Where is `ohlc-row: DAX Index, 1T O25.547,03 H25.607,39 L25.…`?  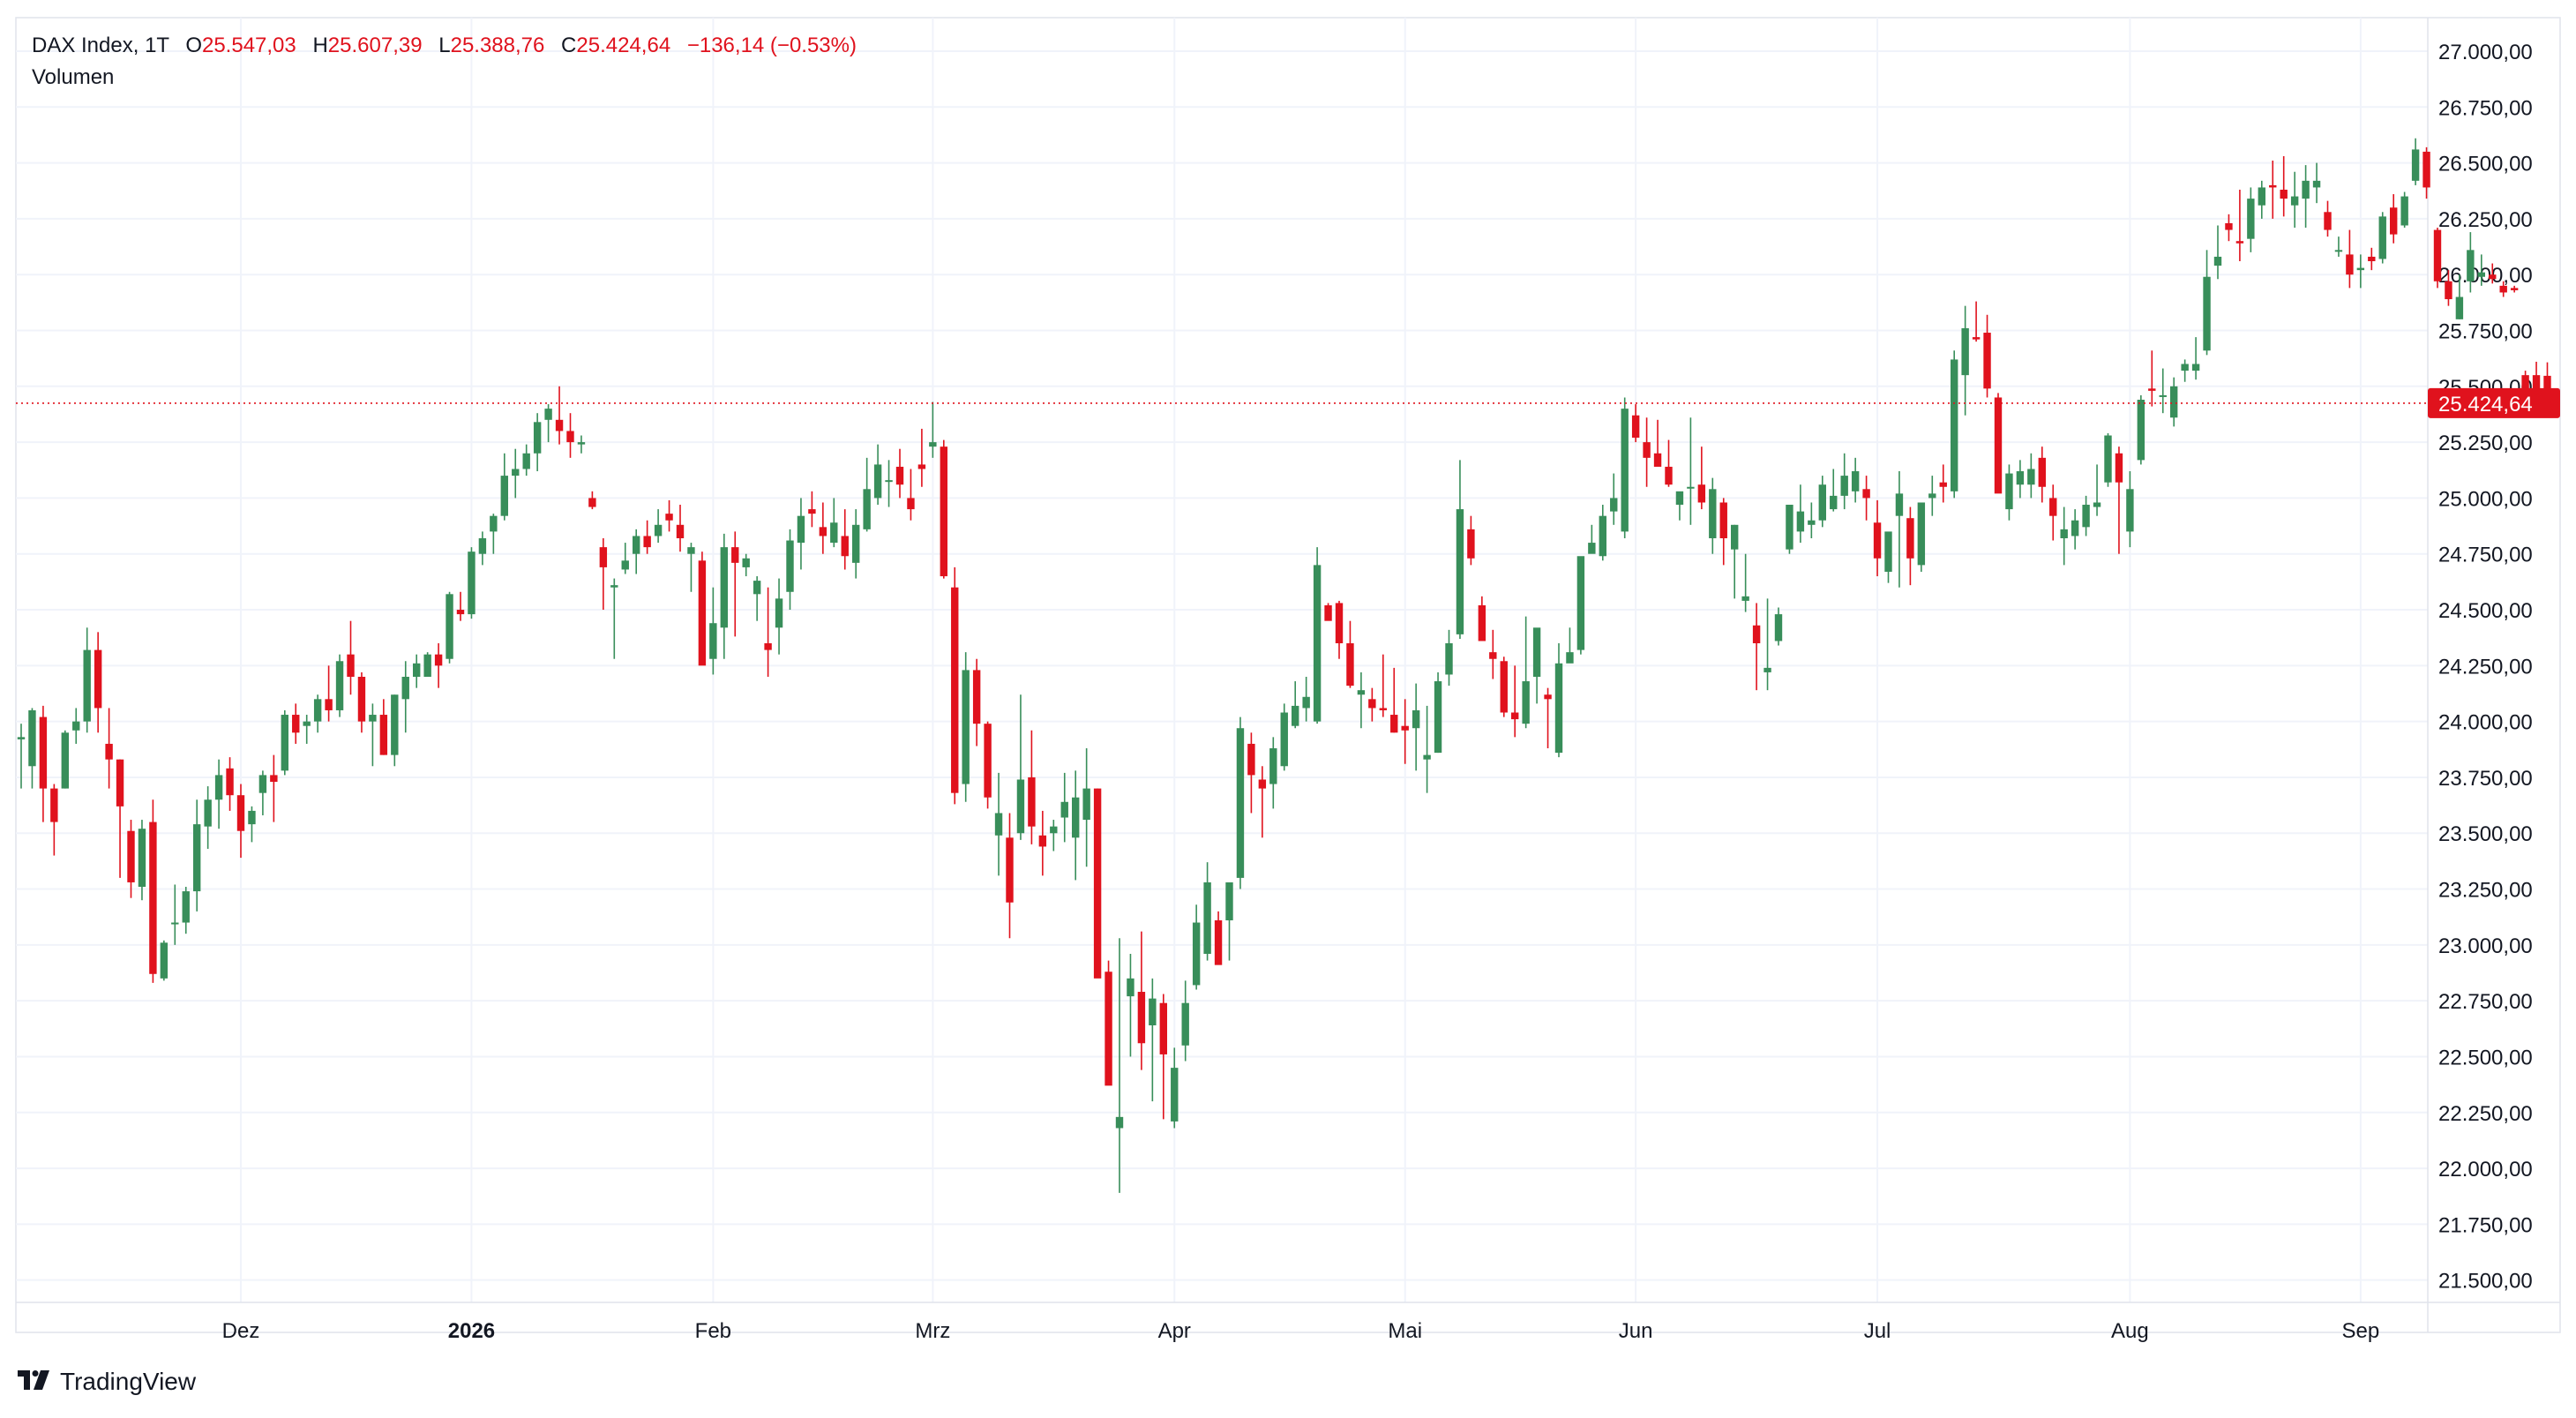
ohlc-row: DAX Index, 1T O25.547,03 H25.607,39 L25.… is located at coordinates (445, 46).